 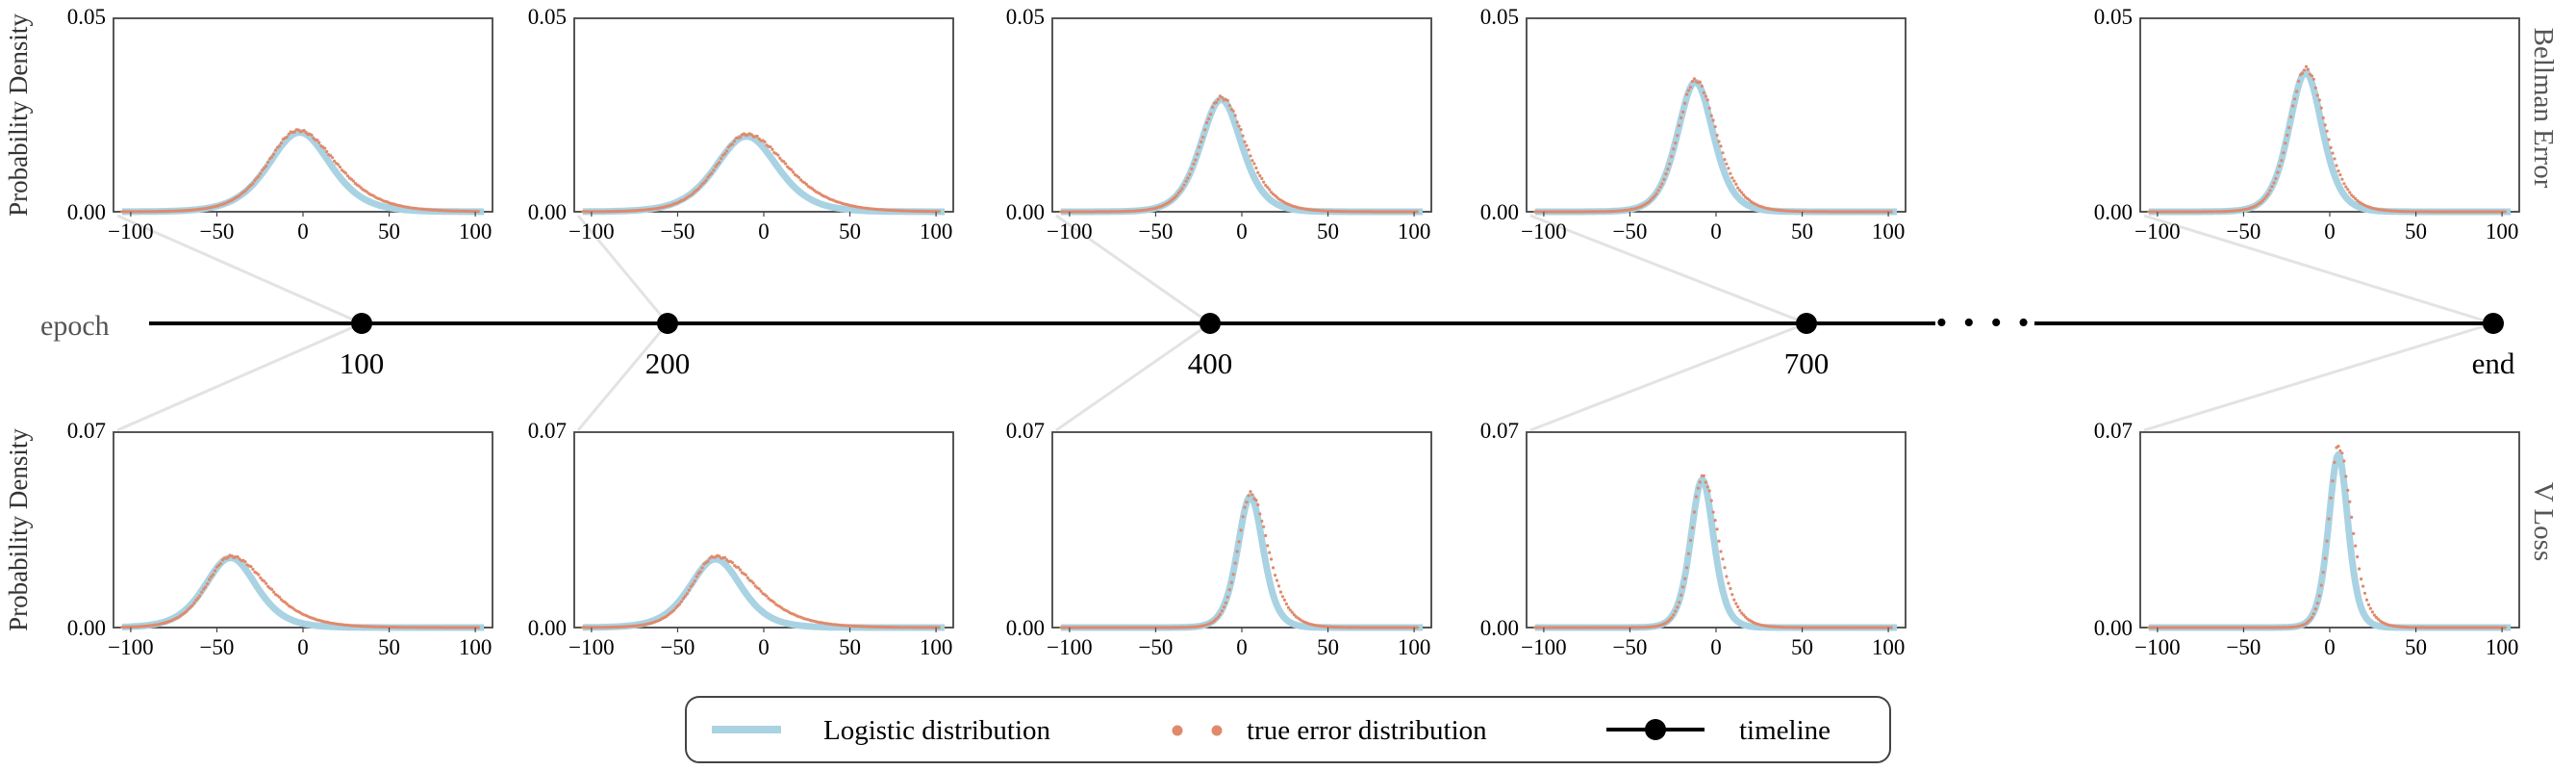 I want to click on x-tick-label: 100, so click(x=475, y=647).